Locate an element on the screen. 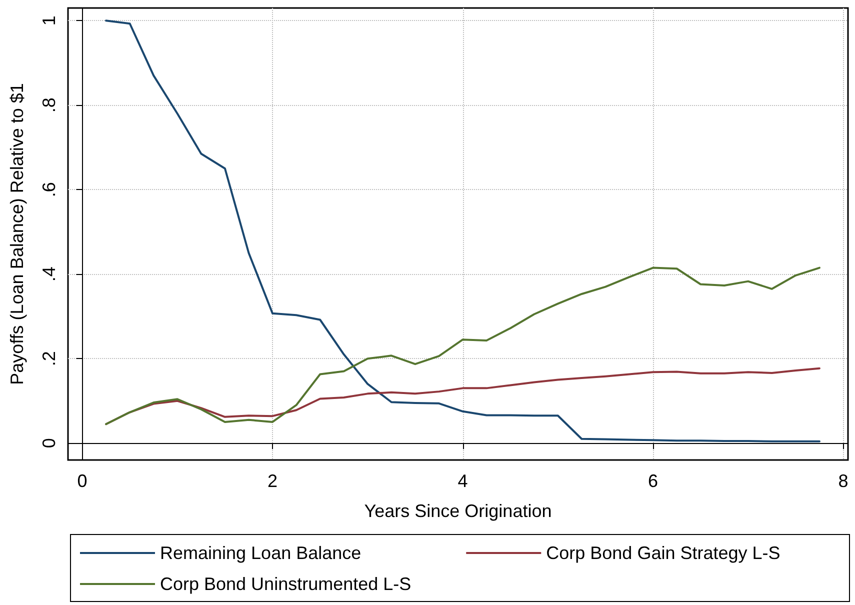 The image size is (855, 605). legend-label: Corp Bond Uninstrumented L-S is located at coordinates (286, 584).